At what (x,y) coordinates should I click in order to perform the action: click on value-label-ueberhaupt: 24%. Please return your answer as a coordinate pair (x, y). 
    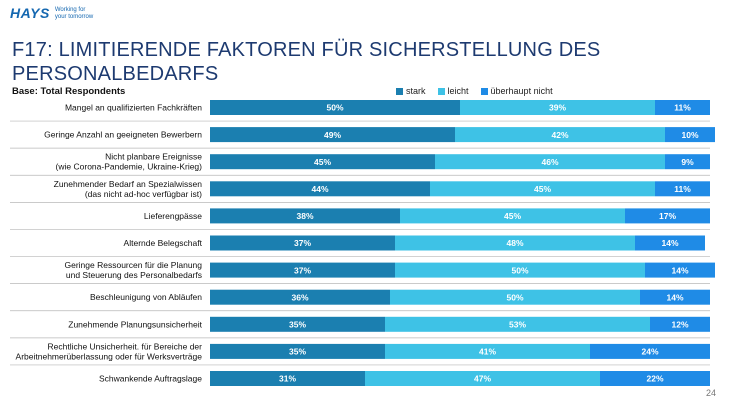
    Looking at the image, I should click on (649, 352).